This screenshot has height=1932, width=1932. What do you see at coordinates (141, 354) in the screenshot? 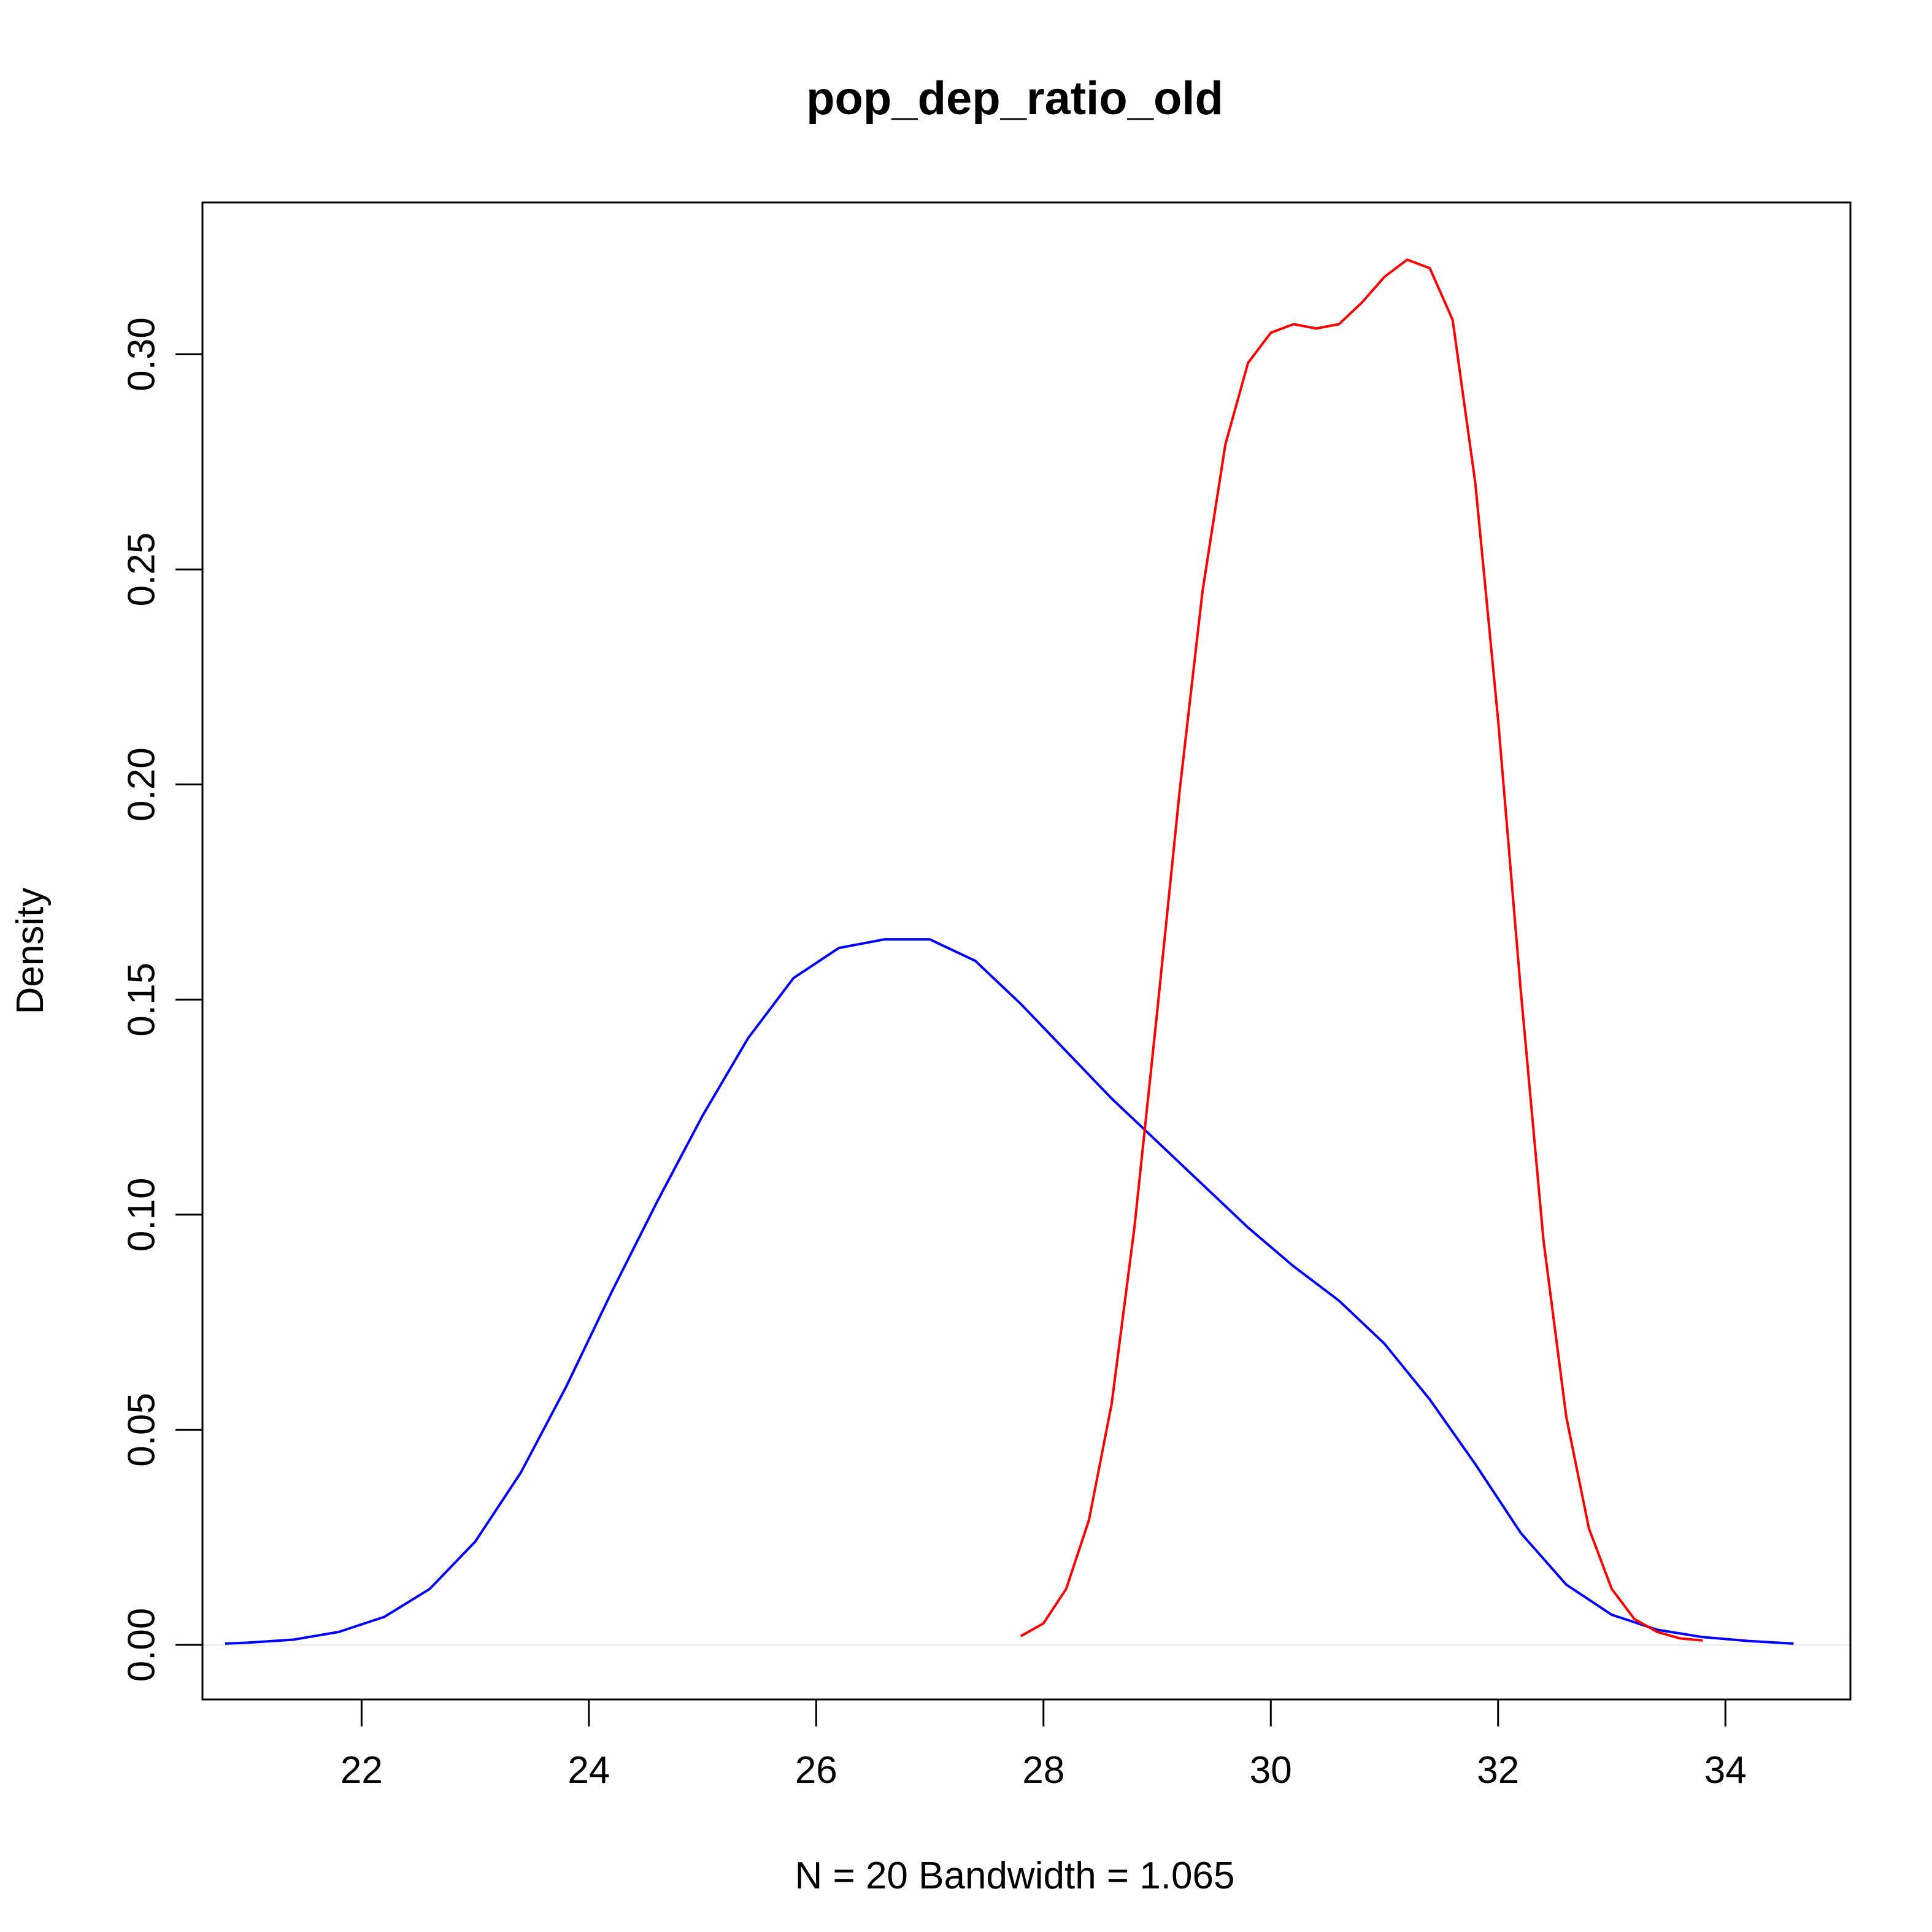
I see `y-tick-label: 0.30` at bounding box center [141, 354].